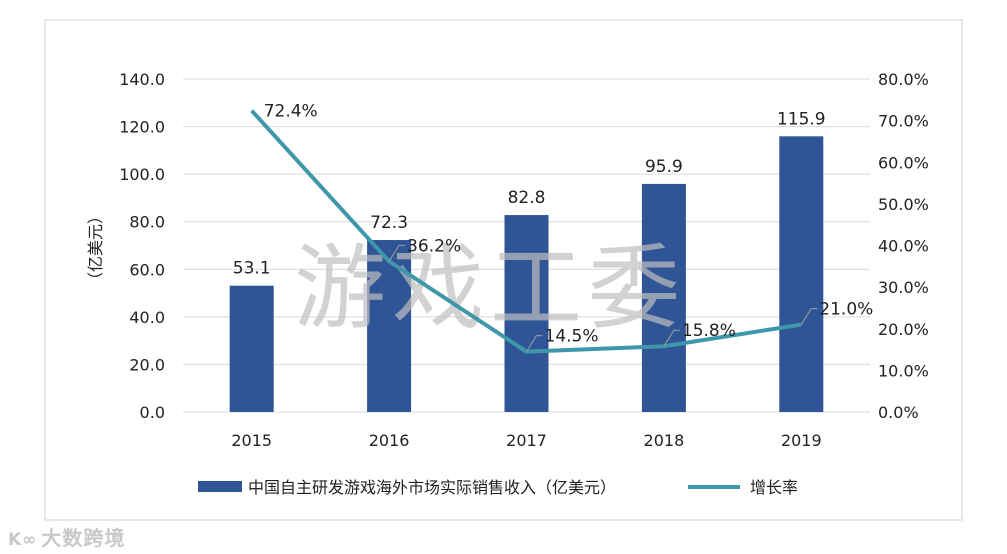  What do you see at coordinates (147, 269) in the screenshot?
I see `y-tick-label: 60.0` at bounding box center [147, 269].